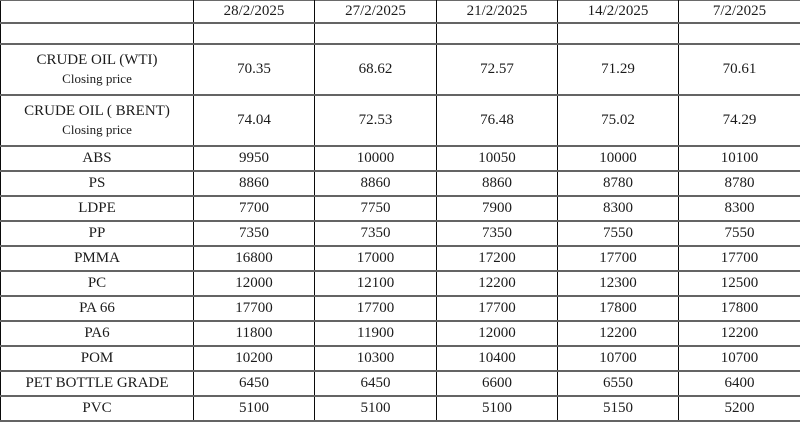 This screenshot has height=422, width=800. I want to click on column-header-date: 28/2/2025, so click(254, 12).